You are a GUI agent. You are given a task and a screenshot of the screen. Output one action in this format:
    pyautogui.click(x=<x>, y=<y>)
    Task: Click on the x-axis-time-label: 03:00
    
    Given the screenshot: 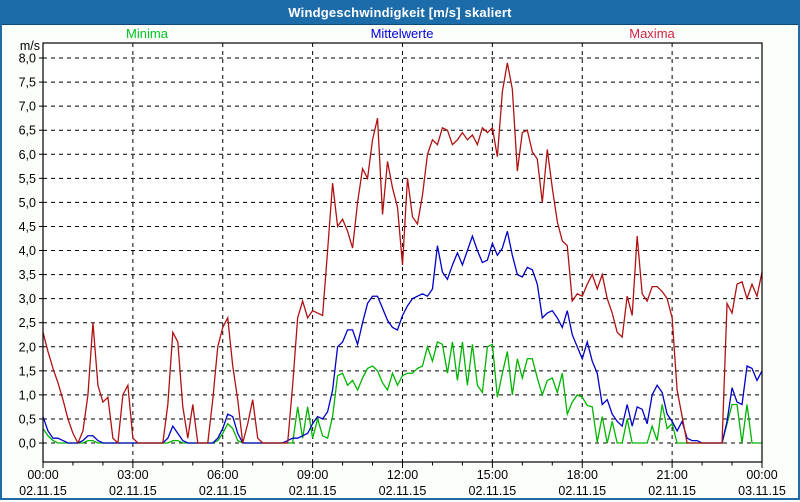 What is the action you would take?
    pyautogui.click(x=132, y=475)
    